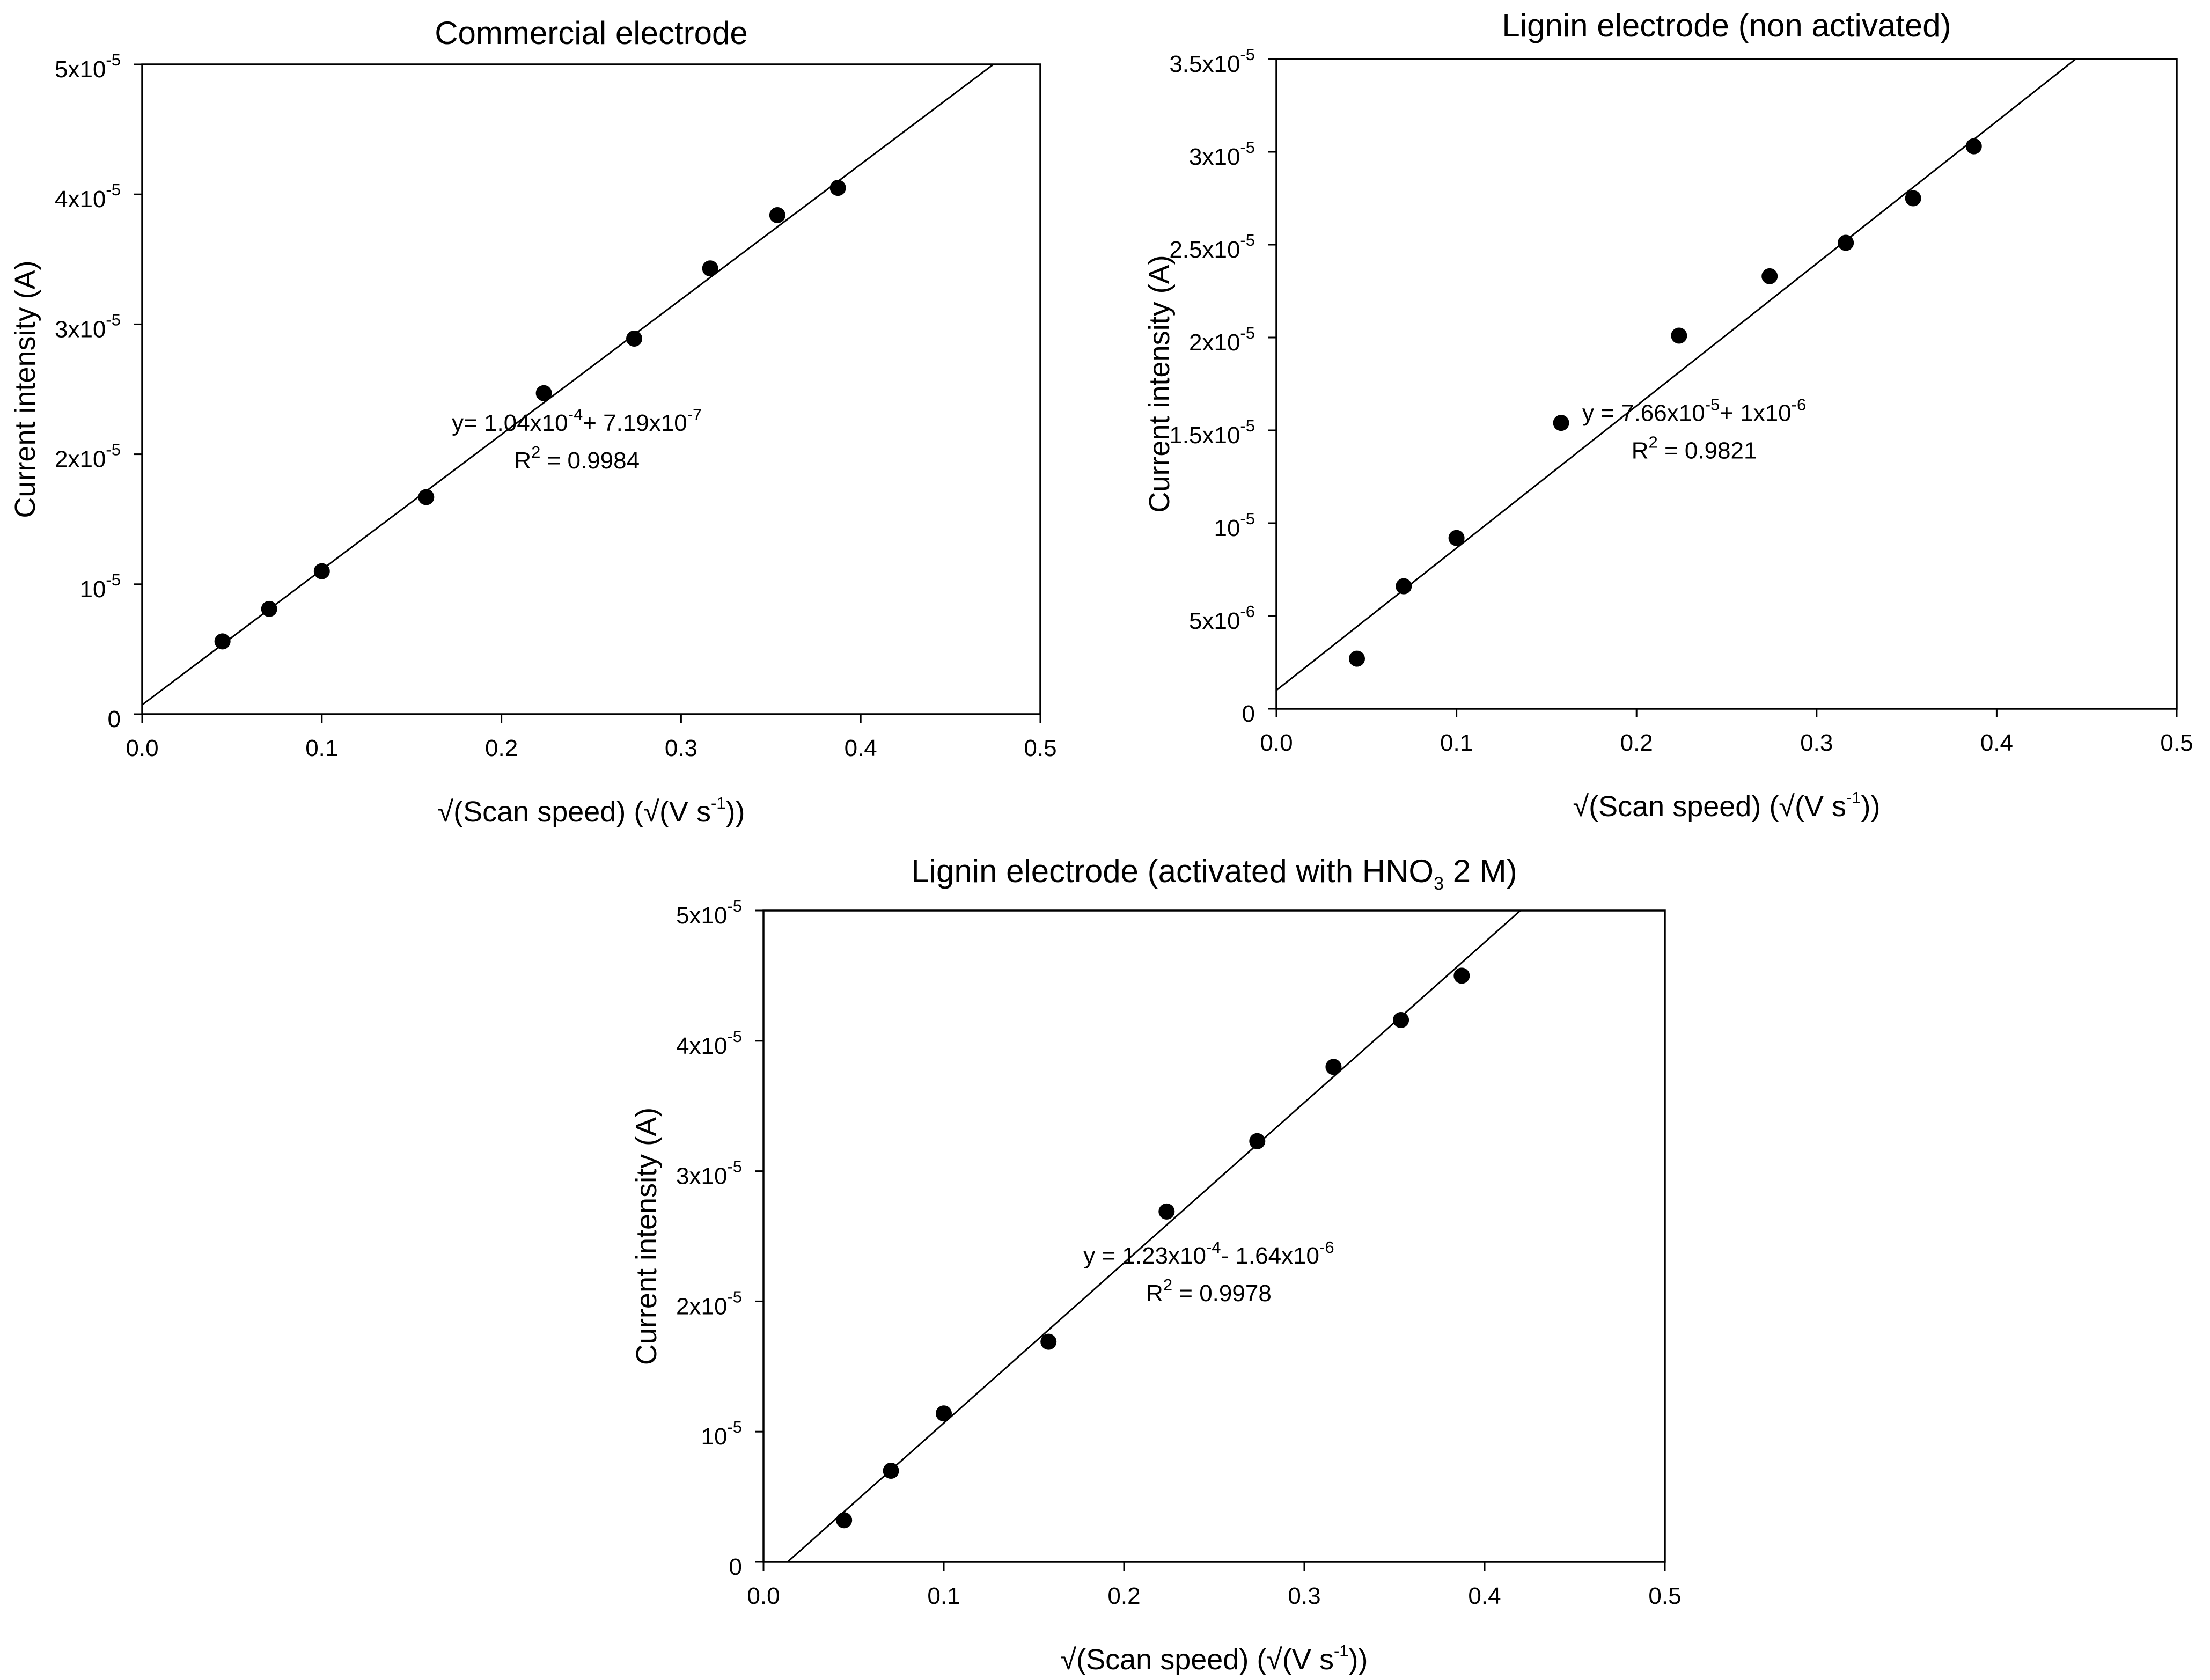  What do you see at coordinates (1145, 1256) in the screenshot?
I see `equation-text: y = 1.23x10` at bounding box center [1145, 1256].